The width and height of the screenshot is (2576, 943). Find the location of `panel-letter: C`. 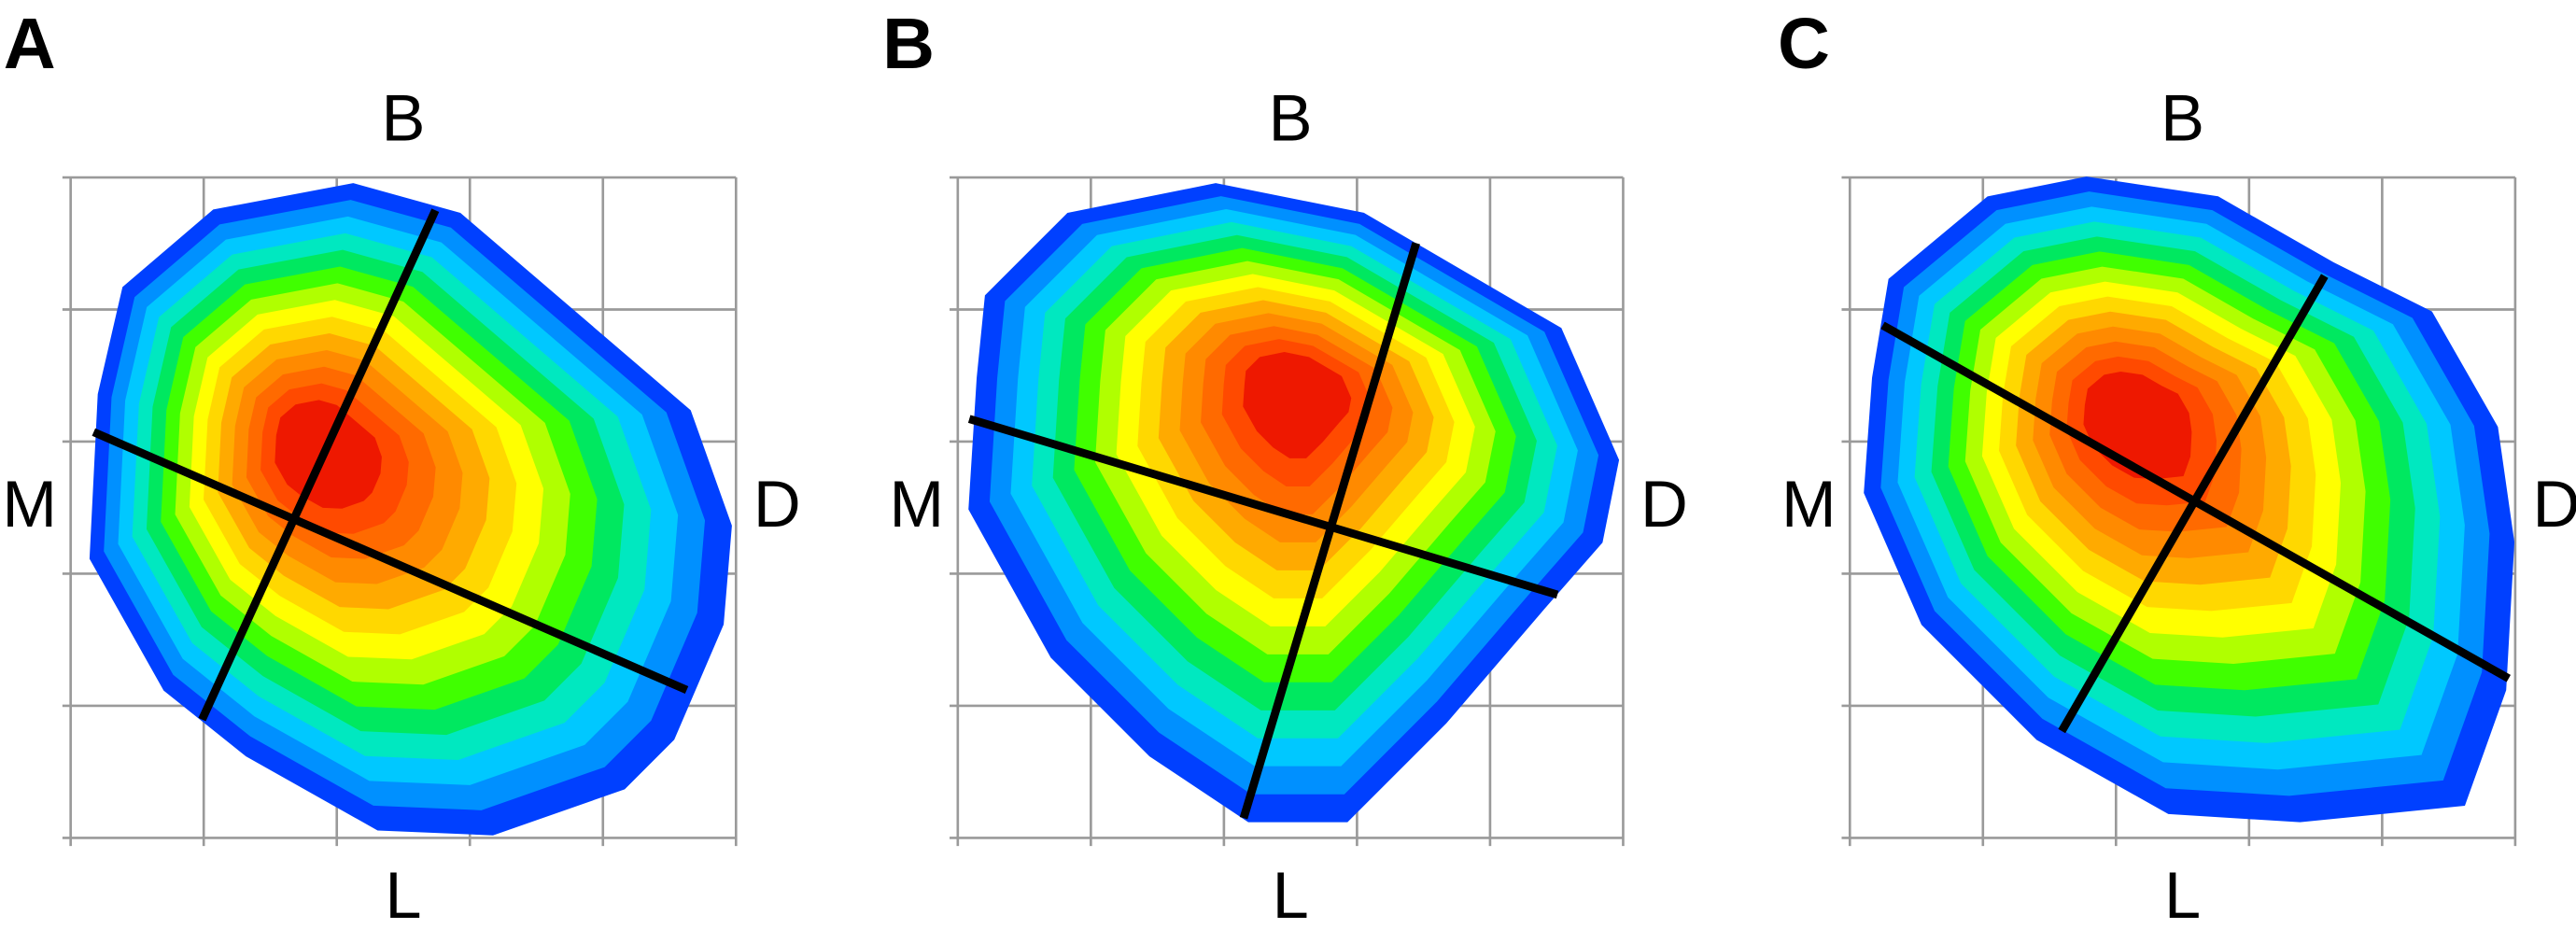

panel-letter: C is located at coordinates (1804, 44).